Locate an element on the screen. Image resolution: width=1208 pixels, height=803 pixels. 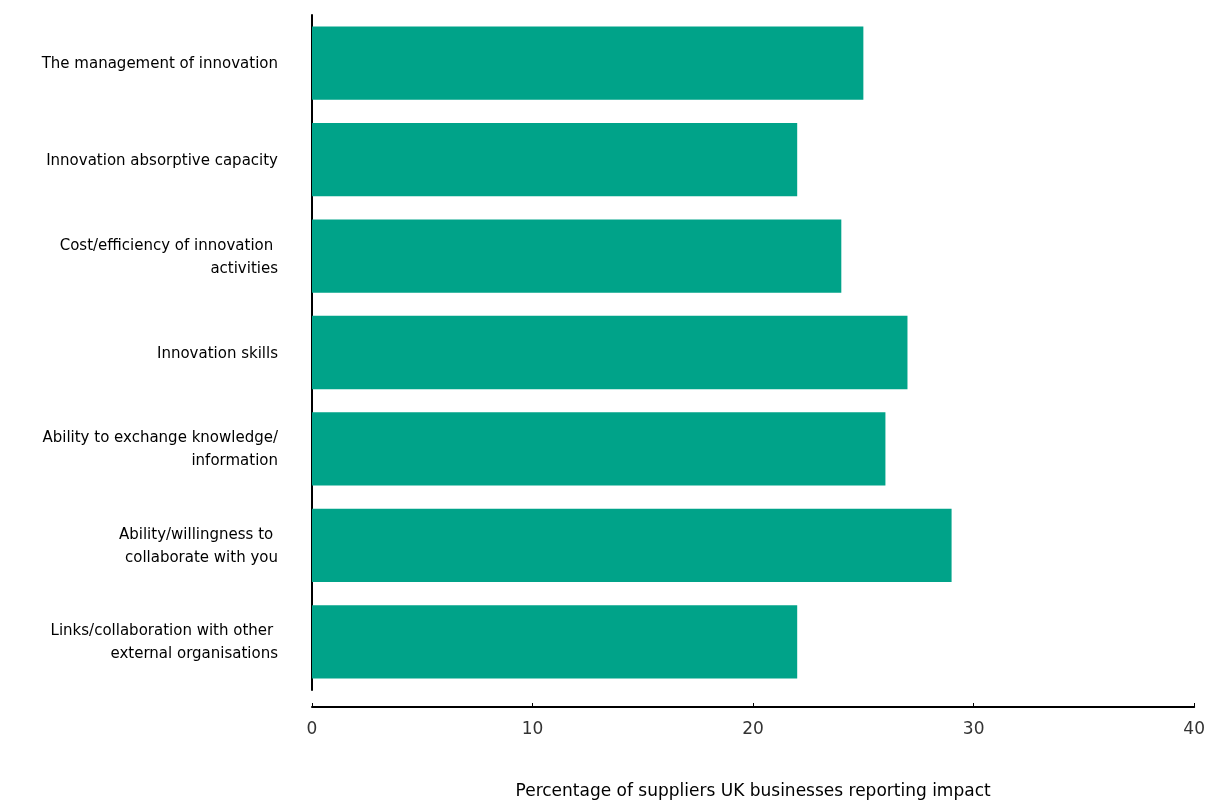
y-tick-label: The management of innovation is located at coordinates (159, 63).